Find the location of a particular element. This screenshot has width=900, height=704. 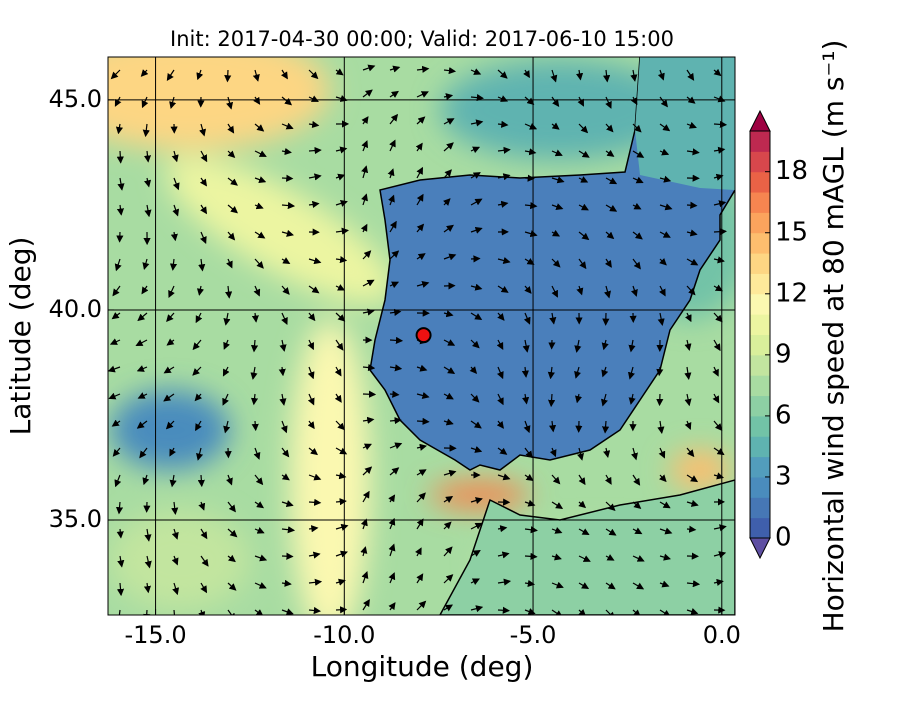

colorbar-tick-label: 6 is located at coordinates (783, 415).